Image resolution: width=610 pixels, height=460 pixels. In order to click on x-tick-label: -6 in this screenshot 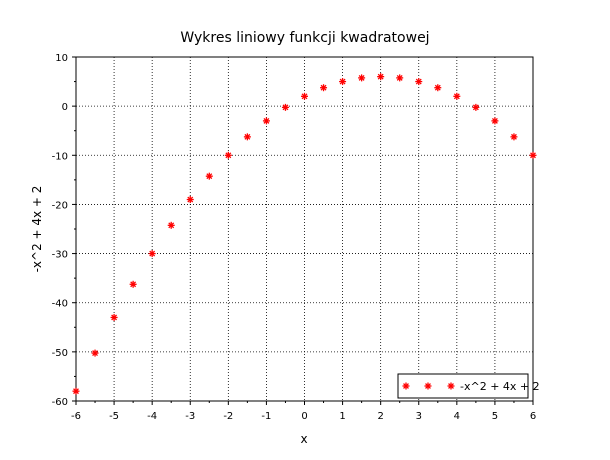, I will do `click(76, 416)`.